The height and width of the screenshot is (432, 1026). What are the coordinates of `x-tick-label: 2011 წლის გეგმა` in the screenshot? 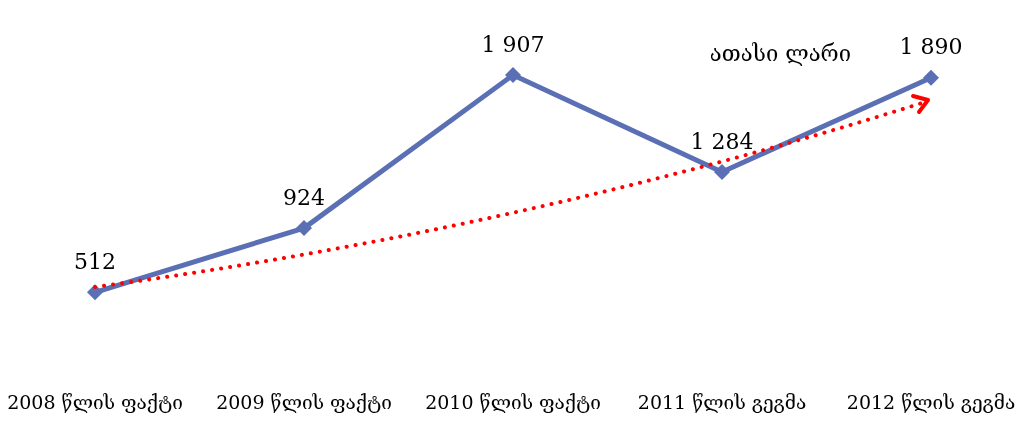 It's located at (722, 401).